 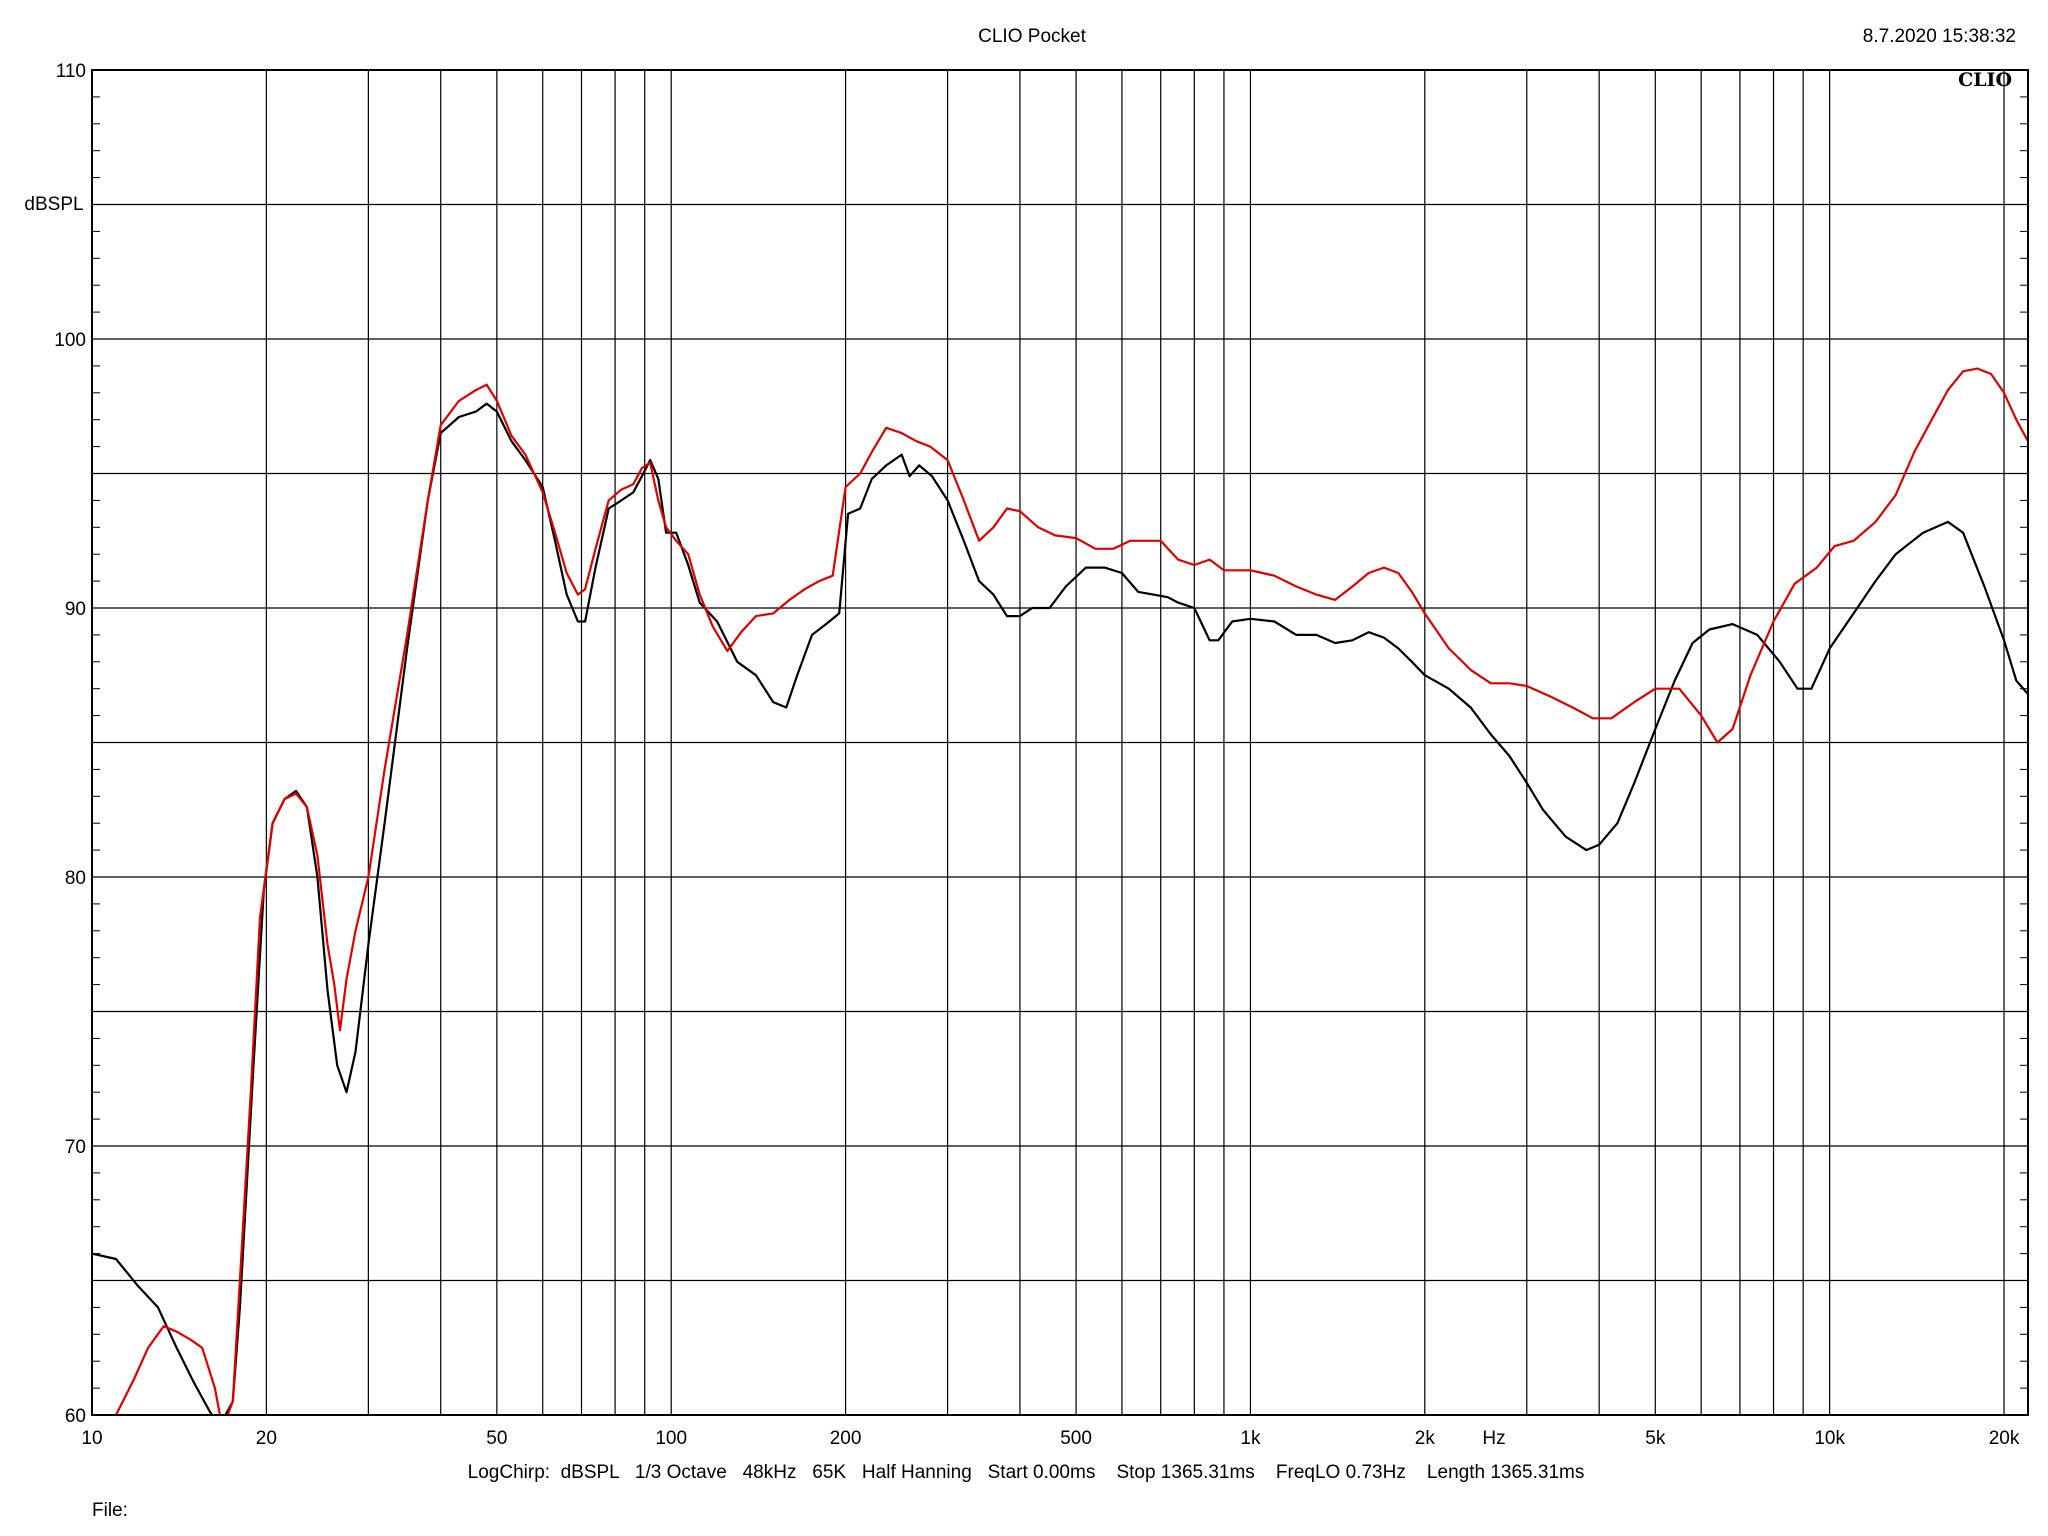 I want to click on x-tick-label: 20k, so click(x=2004, y=1438).